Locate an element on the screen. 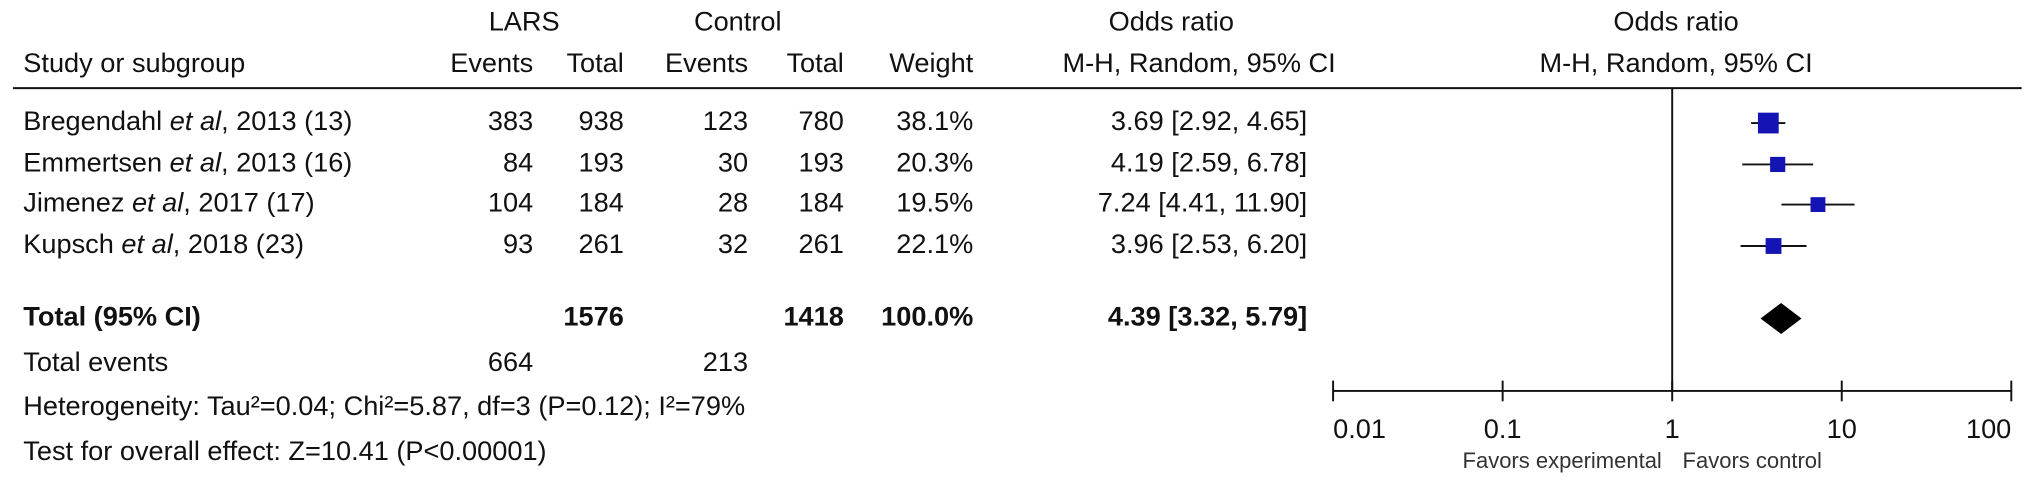 This screenshot has height=492, width=2032. study-author: Kupsch is located at coordinates (72, 243).